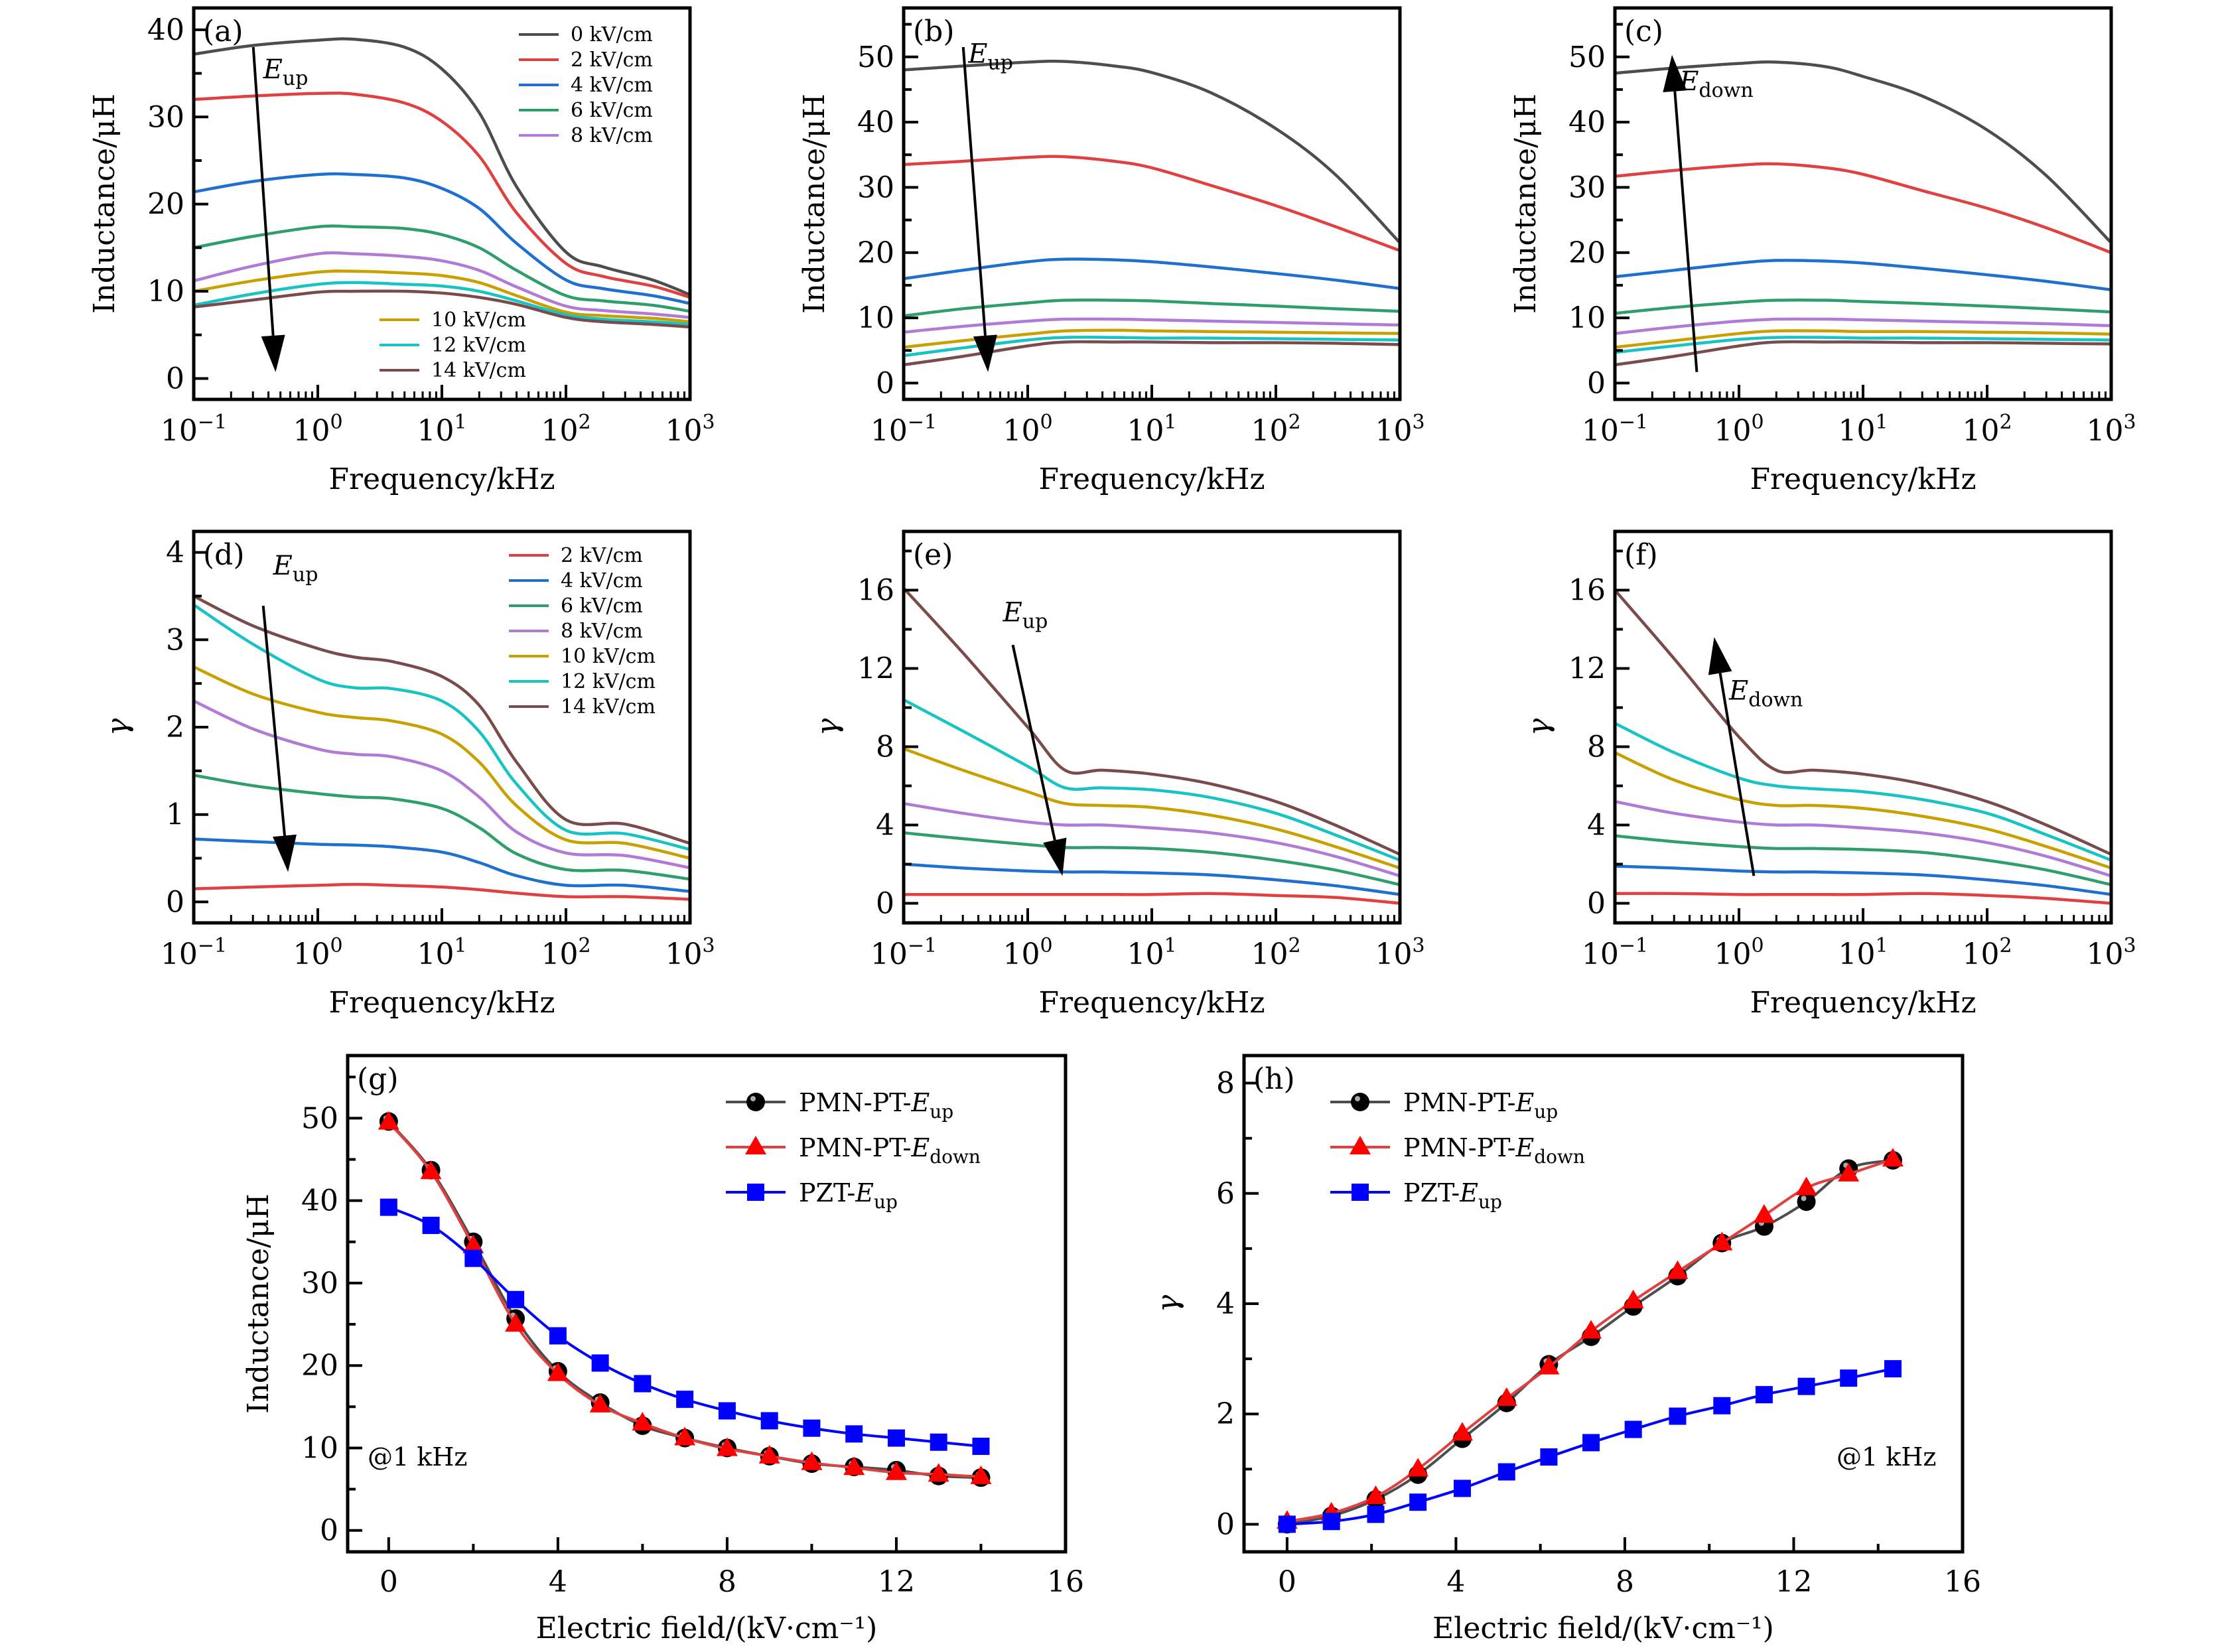  What do you see at coordinates (1274, 1079) in the screenshot?
I see `panel-tag: (h)` at bounding box center [1274, 1079].